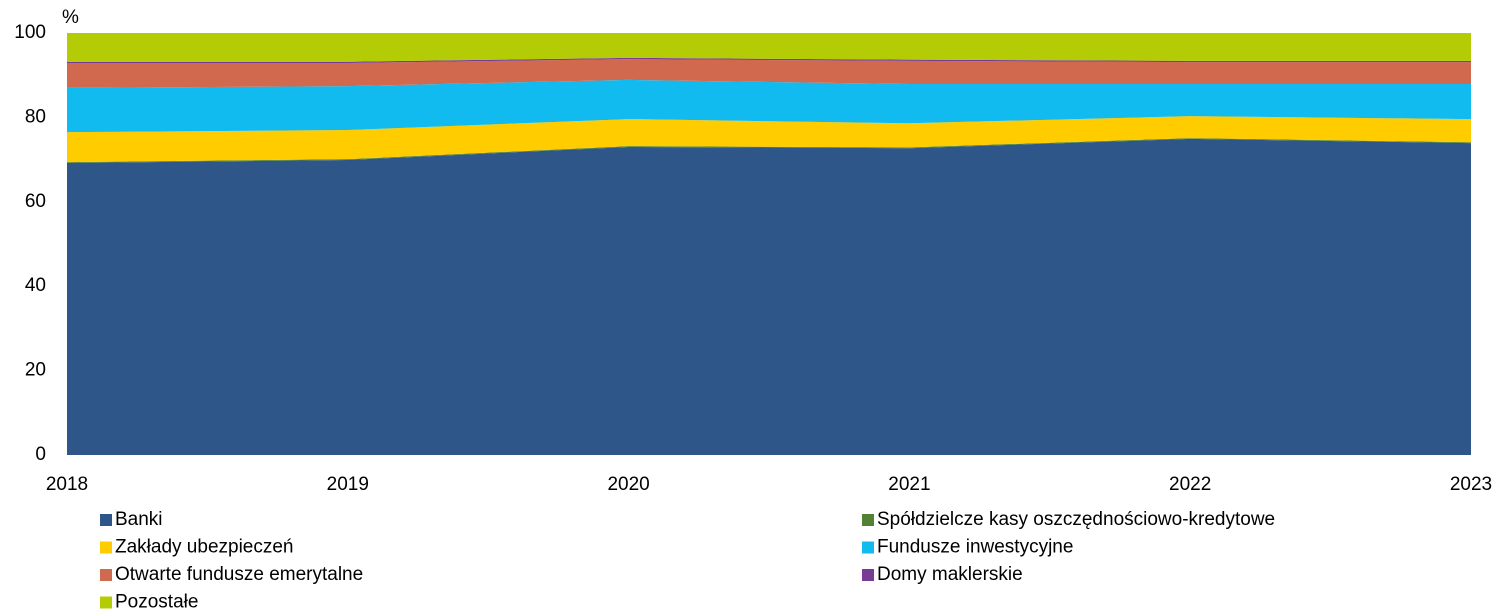 This screenshot has width=1503, height=616. I want to click on y-tick-label: 80, so click(35, 116).